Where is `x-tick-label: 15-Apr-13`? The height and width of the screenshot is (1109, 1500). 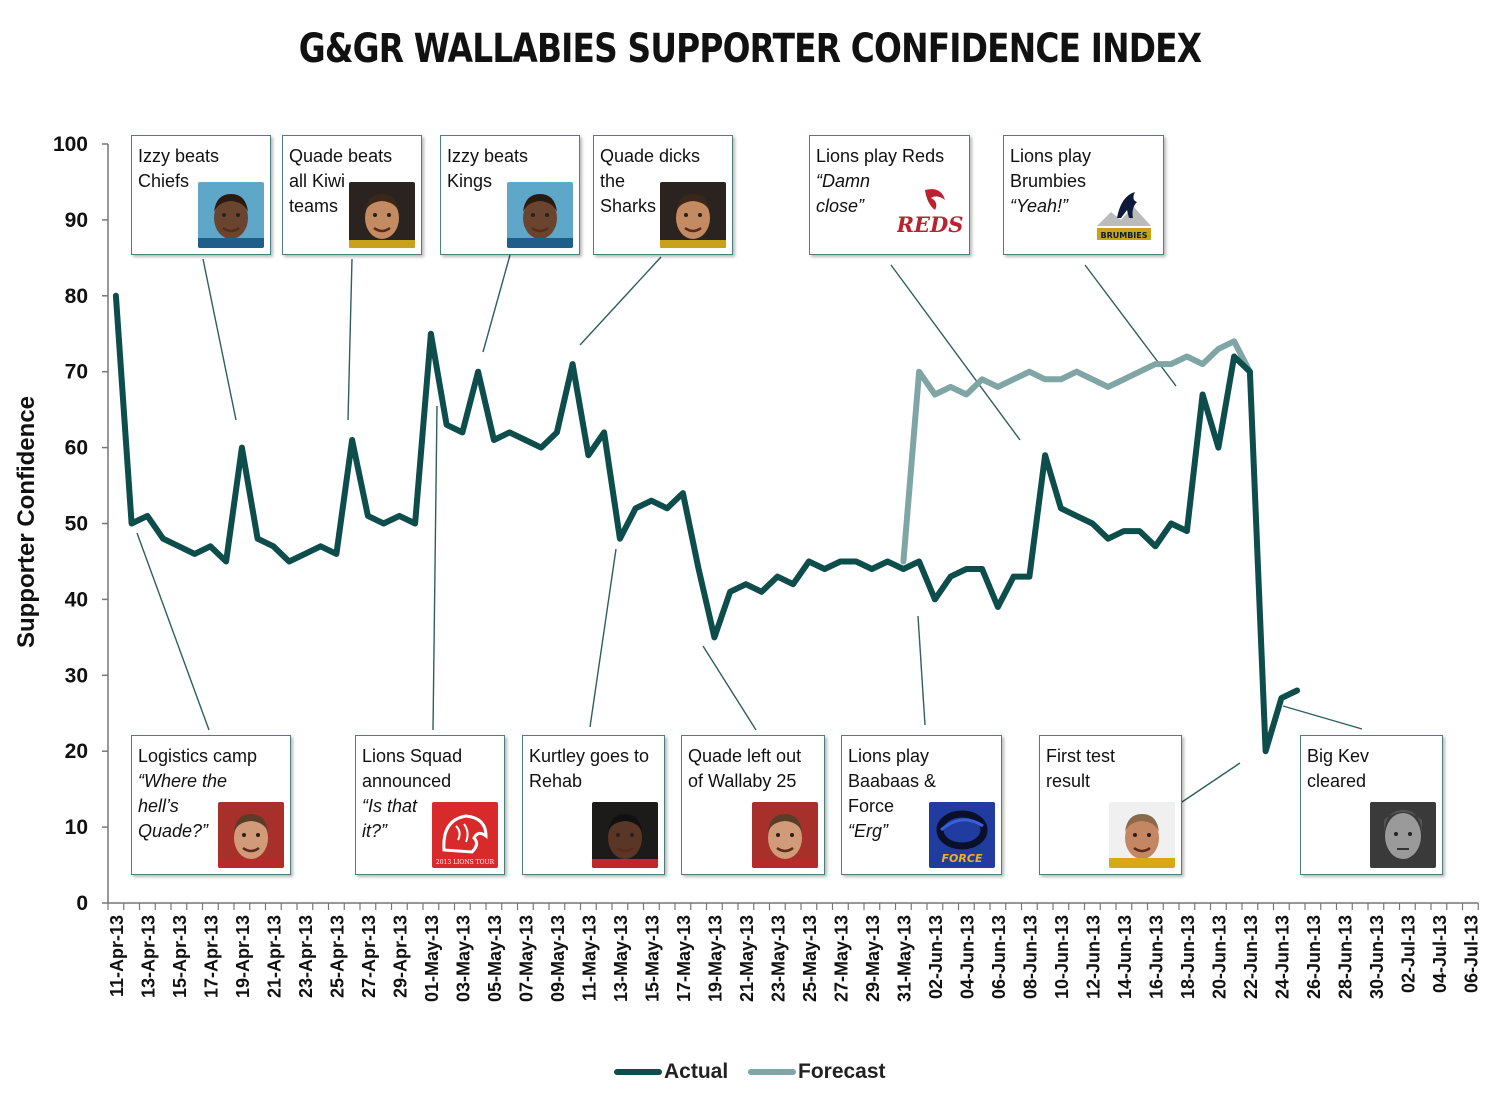
x-tick-label: 15-Apr-13 is located at coordinates (180, 956).